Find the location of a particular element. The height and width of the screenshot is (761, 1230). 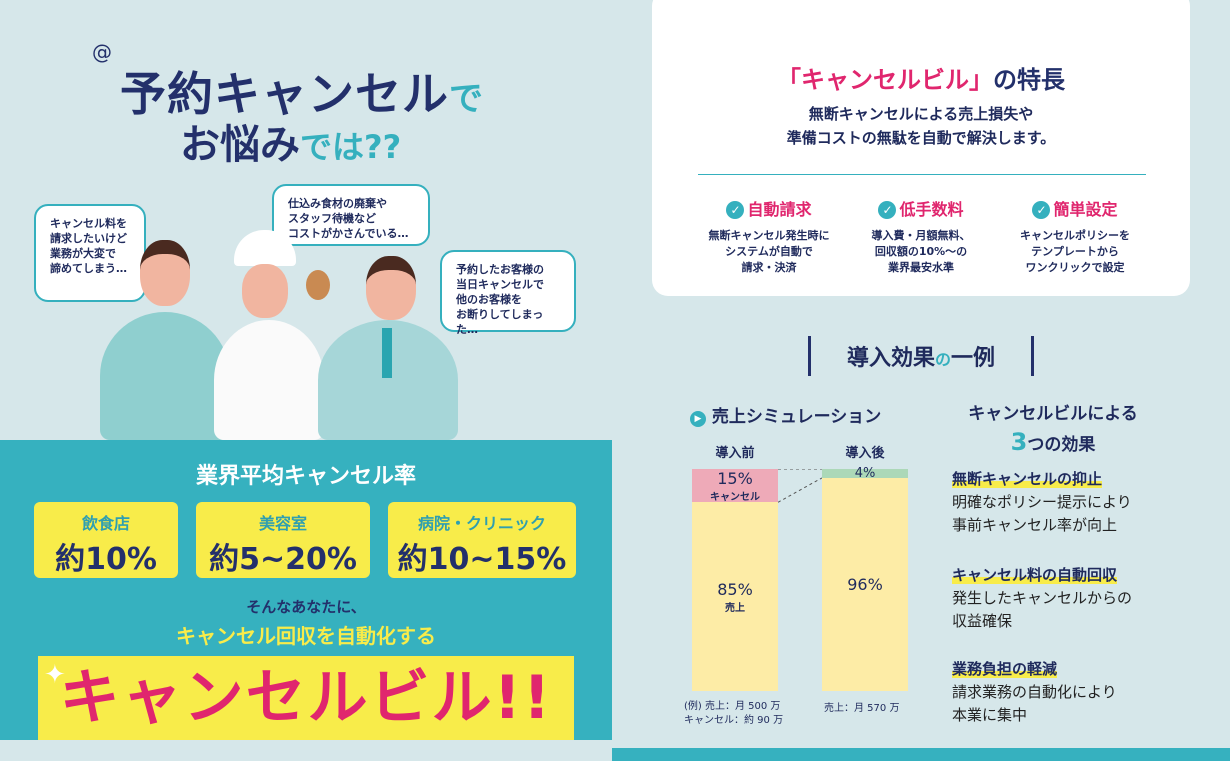

cta-line1: そんなあなたに、 is located at coordinates (306, 607).